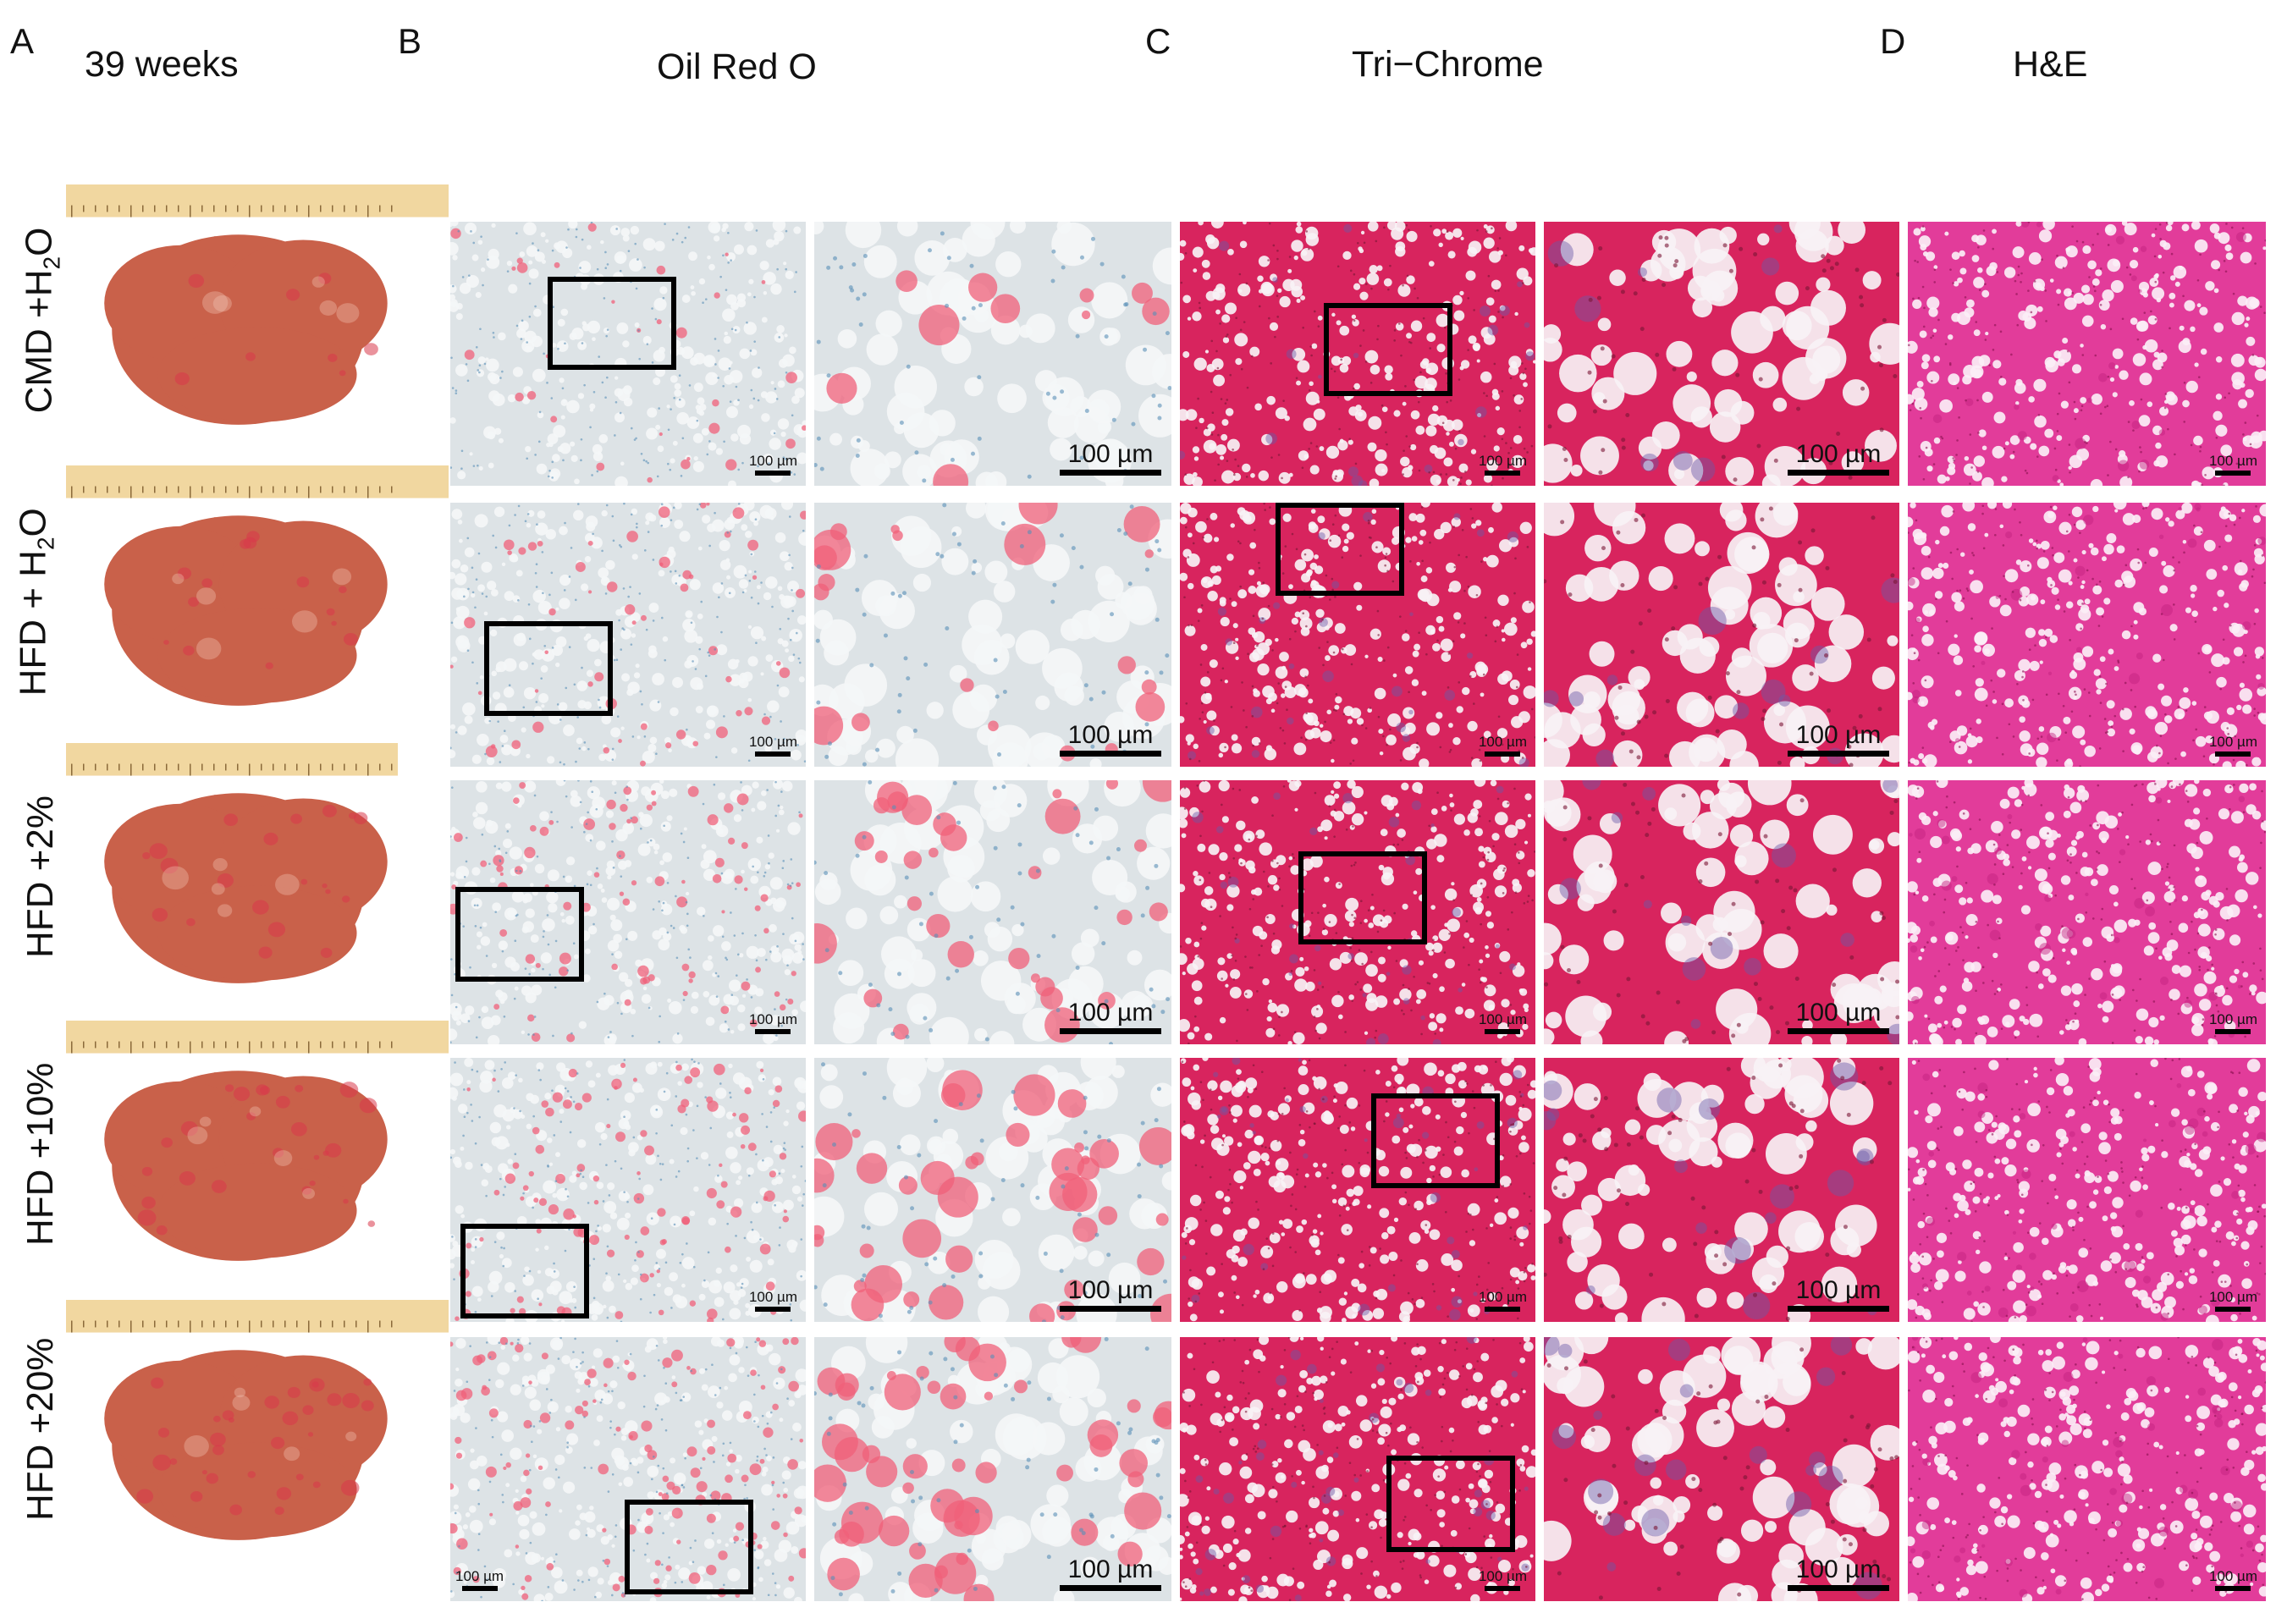 The width and height of the screenshot is (2276, 1624). I want to click on panel-letter-a: A, so click(22, 41).